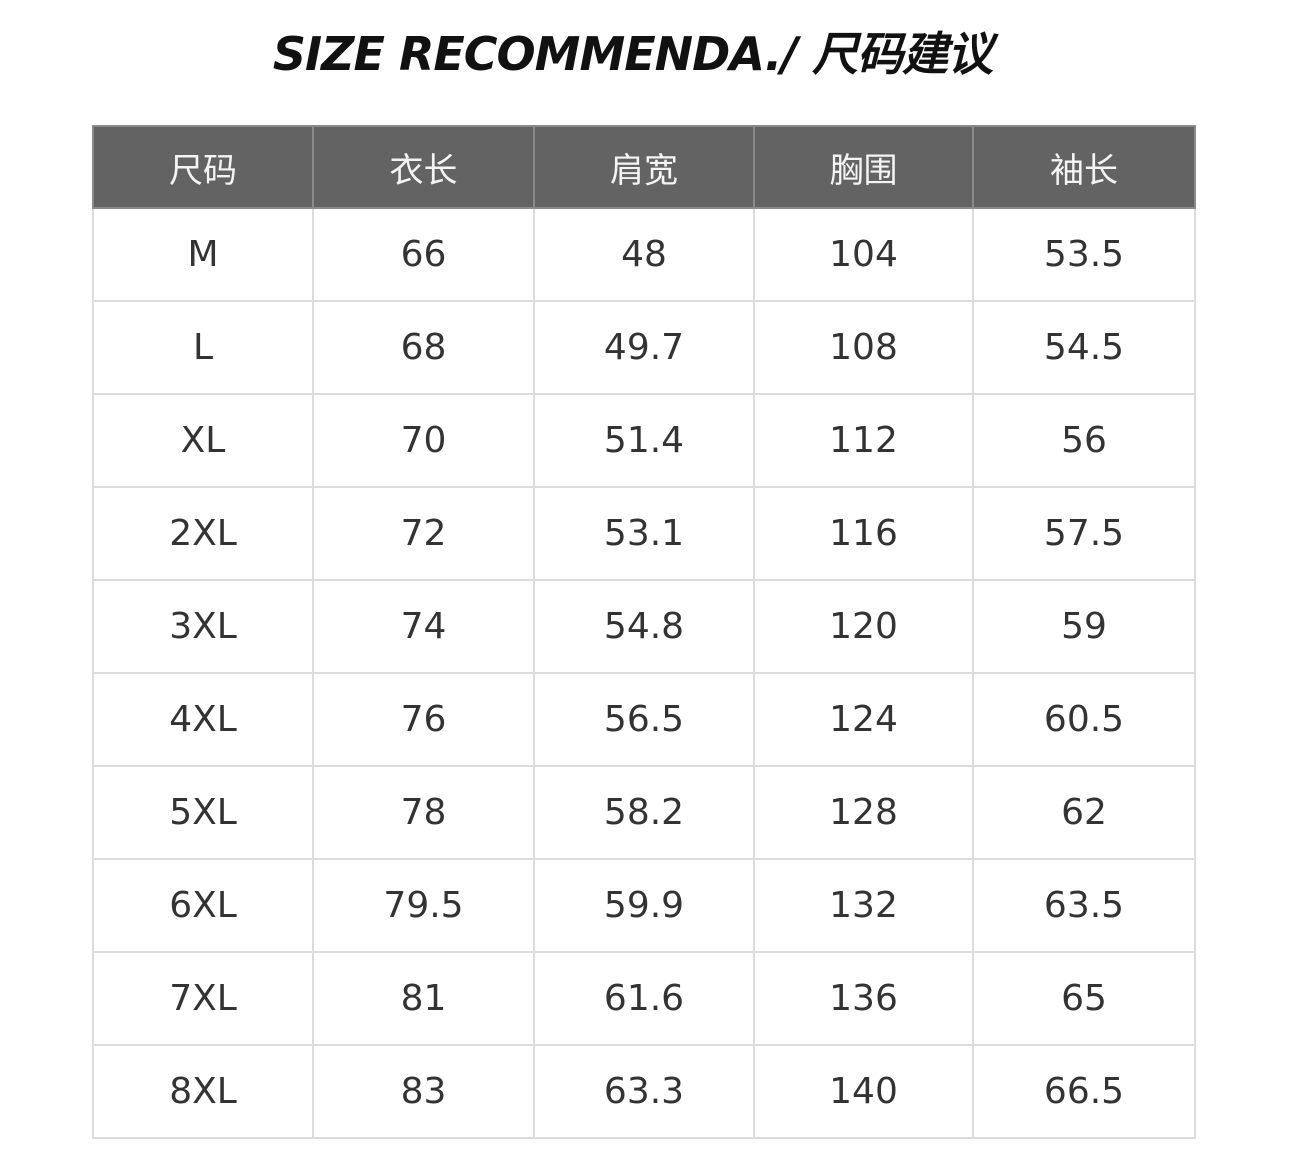 The image size is (1290, 1151). I want to click on table-cell: 112, so click(863, 440).